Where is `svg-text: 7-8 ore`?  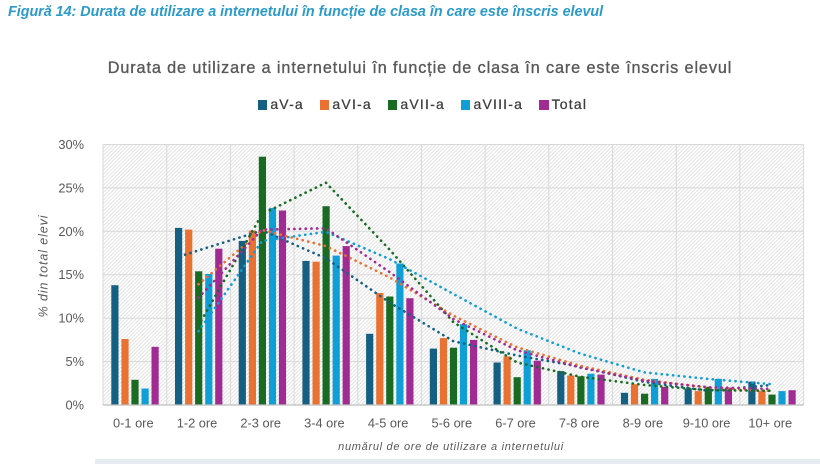 svg-text: 7-8 ore is located at coordinates (579, 423).